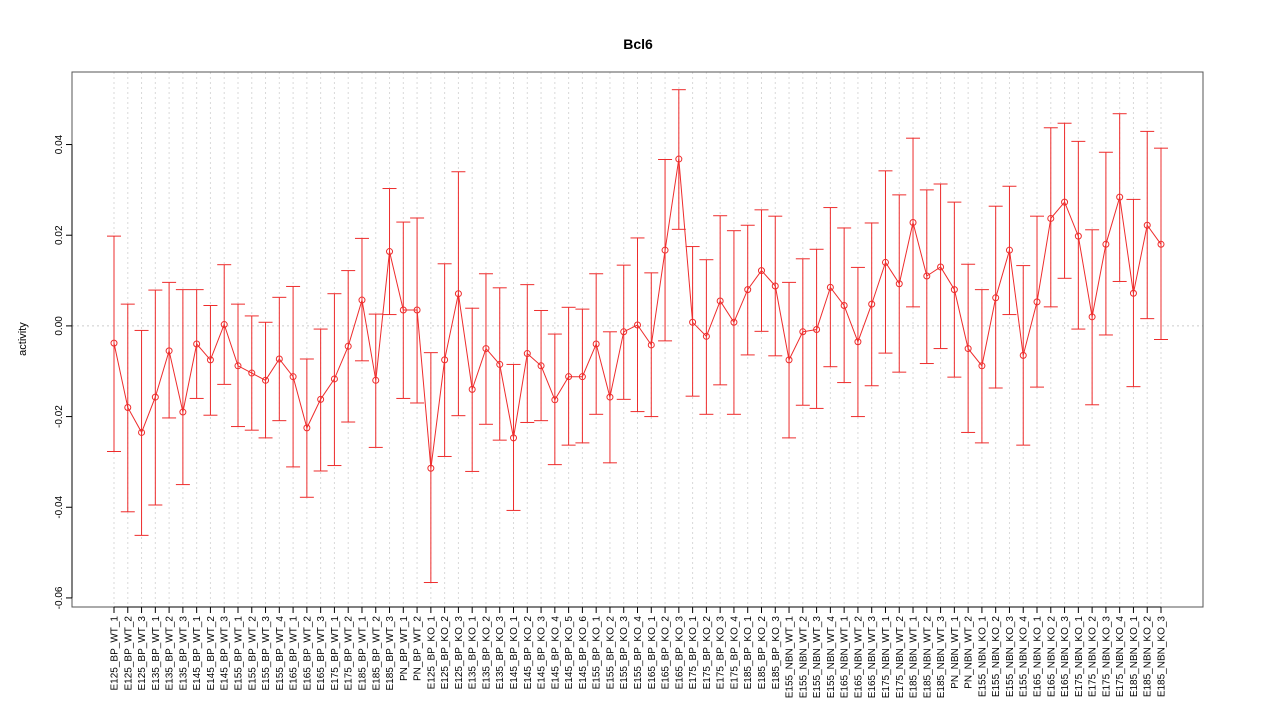 This screenshot has width=1275, height=720. Describe the element at coordinates (211, 653) in the screenshot. I see `x-tick-label: E145_BP_WT_2` at that location.